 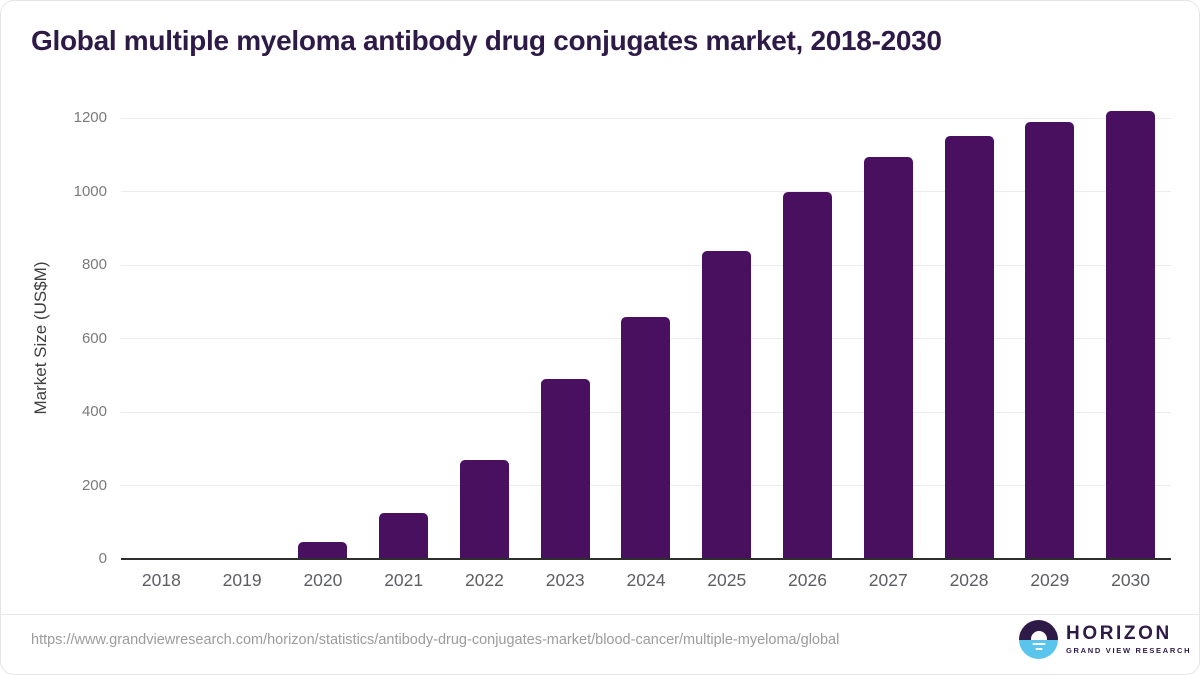 What do you see at coordinates (727, 580) in the screenshot?
I see `x-tick-label-2025: 2025` at bounding box center [727, 580].